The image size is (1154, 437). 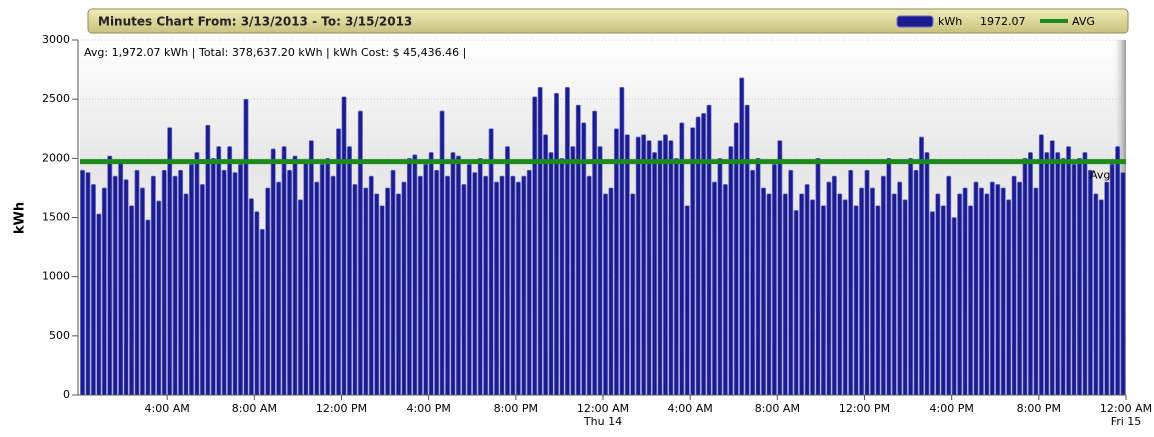 I want to click on y-tick-label: 1000, so click(x=56, y=276).